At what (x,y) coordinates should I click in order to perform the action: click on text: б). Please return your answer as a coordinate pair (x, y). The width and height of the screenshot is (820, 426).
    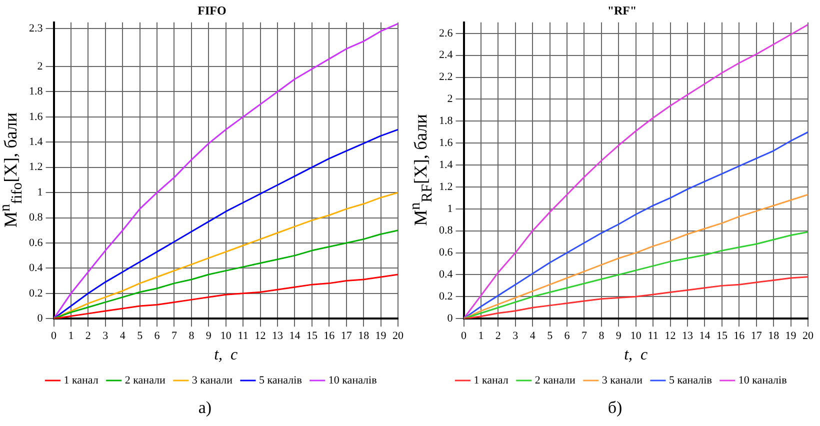
    Looking at the image, I should click on (615, 408).